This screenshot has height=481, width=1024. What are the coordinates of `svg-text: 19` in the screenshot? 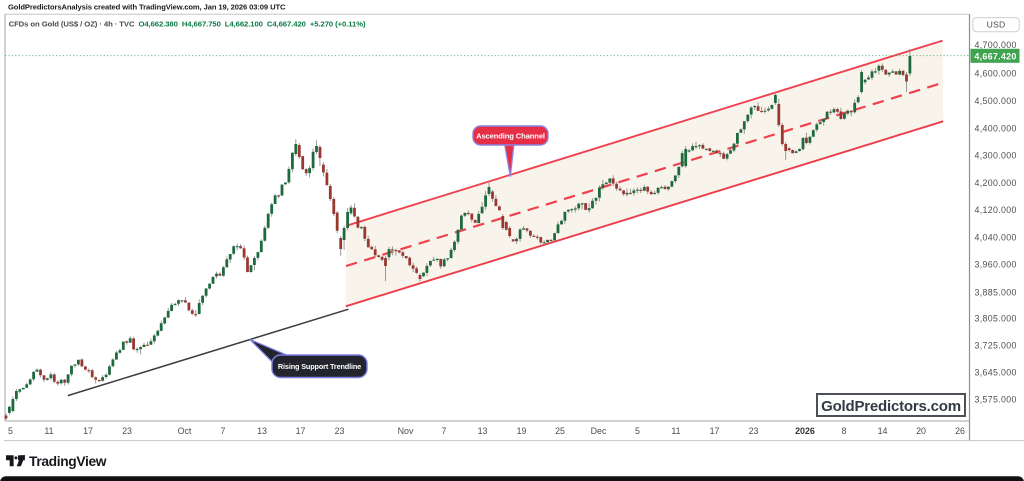 It's located at (522, 431).